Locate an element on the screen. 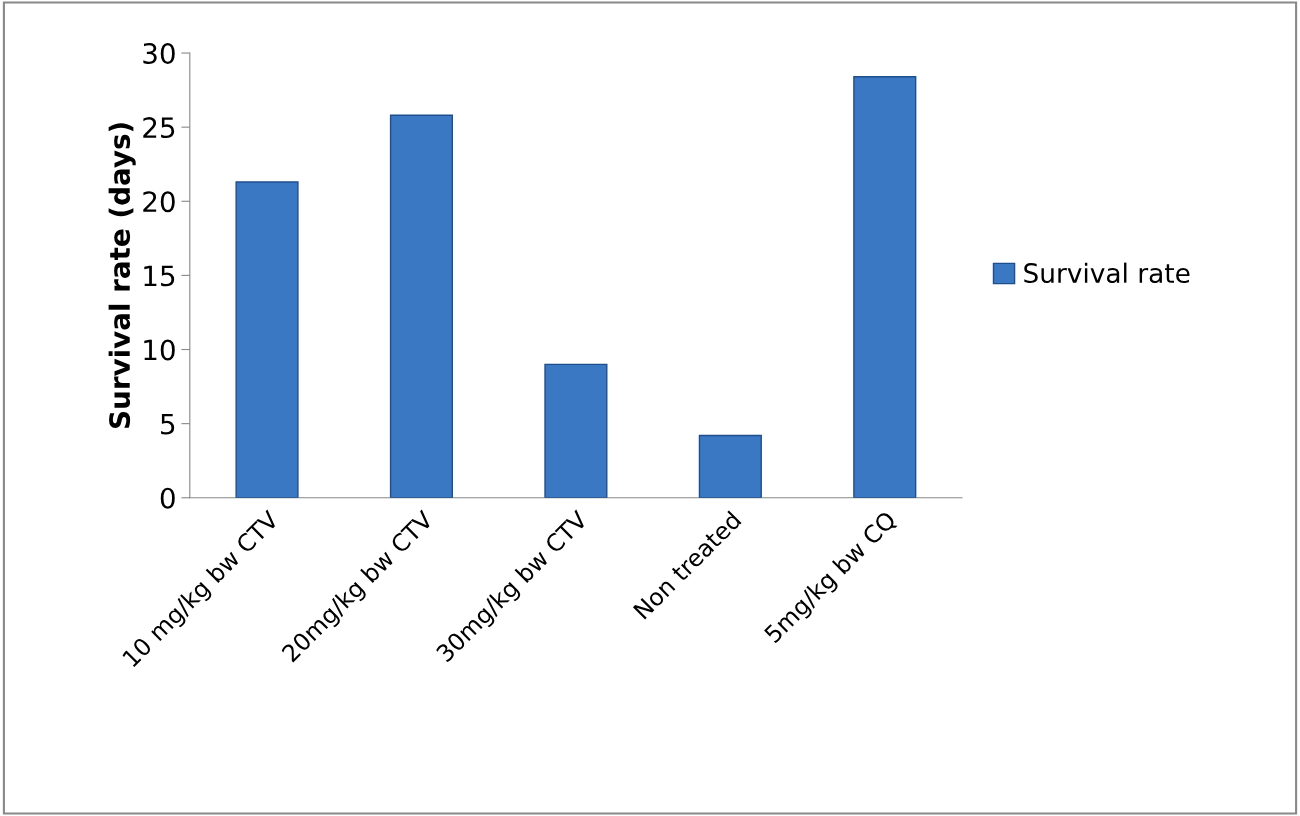 The image size is (1300, 816). y-axis-title: Survival rate (days) is located at coordinates (122, 275).